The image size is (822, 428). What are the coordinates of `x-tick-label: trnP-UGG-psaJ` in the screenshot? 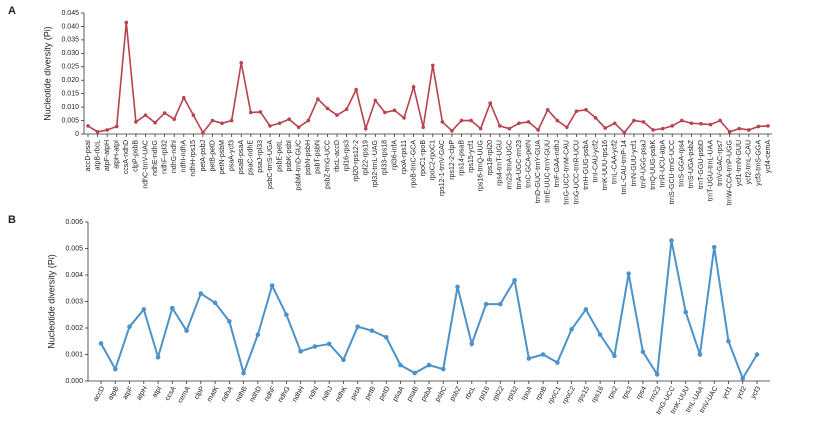 It's located at (643, 164).